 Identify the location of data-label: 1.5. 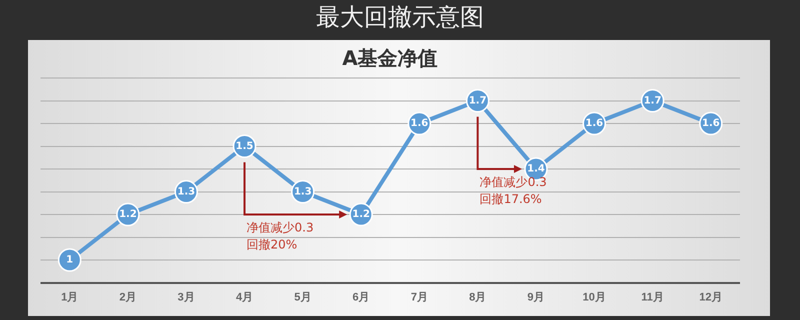
(245, 146).